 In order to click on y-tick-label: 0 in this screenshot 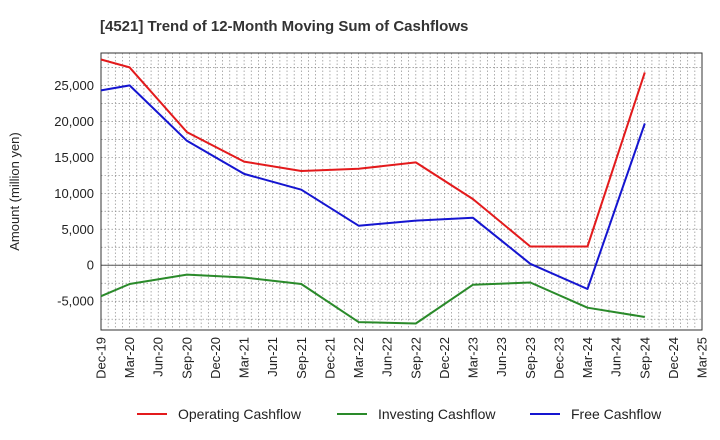, I will do `click(90, 265)`.